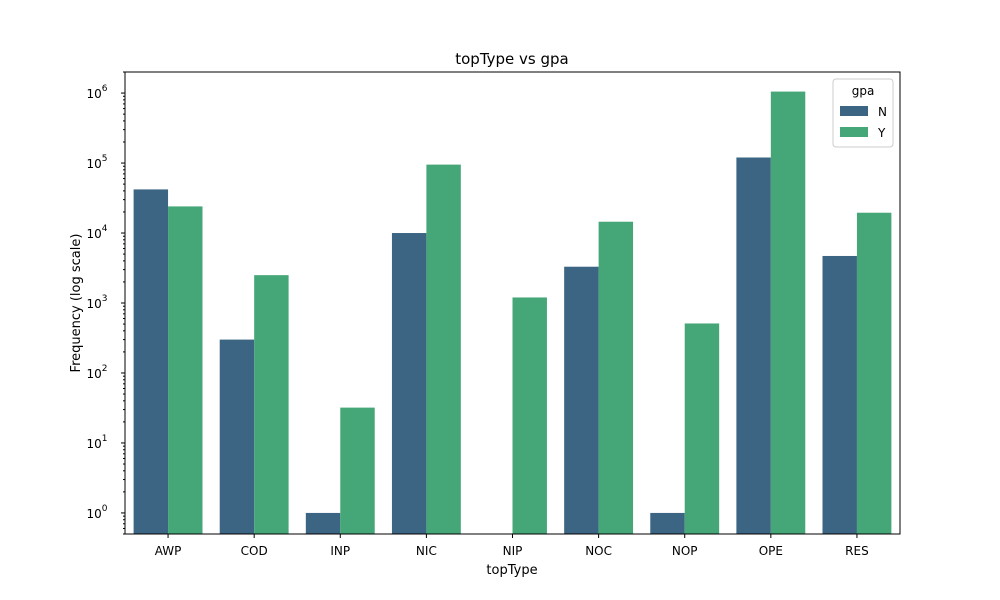  What do you see at coordinates (237, 436) in the screenshot?
I see `bar-n-cod` at bounding box center [237, 436].